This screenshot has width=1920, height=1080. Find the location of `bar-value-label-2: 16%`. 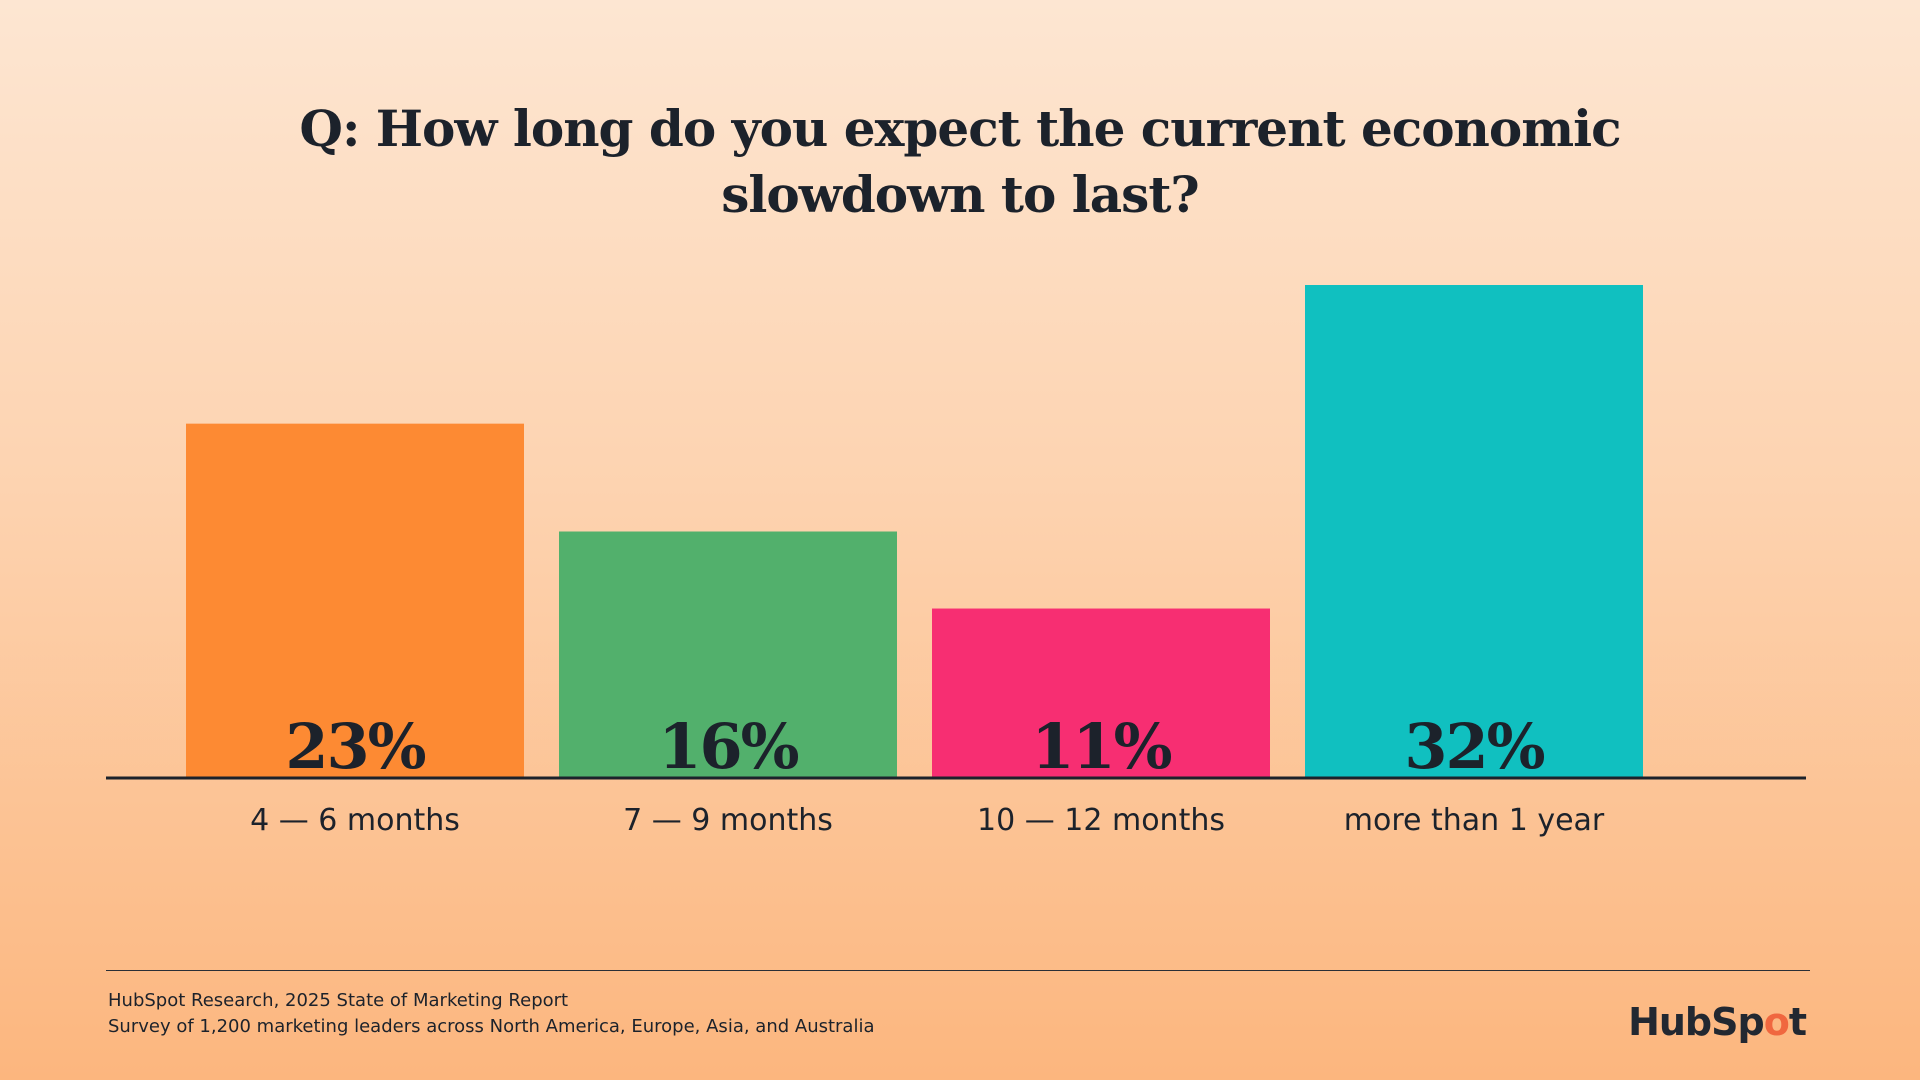

bar-value-label-2: 16% is located at coordinates (728, 746).